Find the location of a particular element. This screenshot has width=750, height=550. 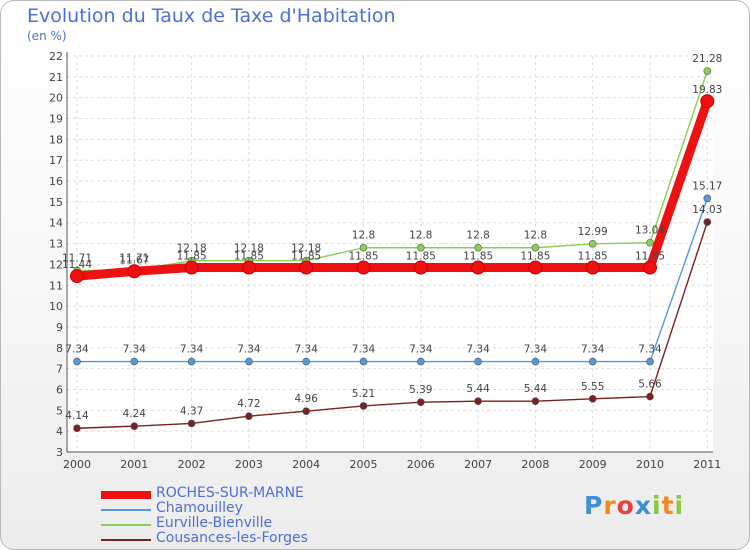

unit-label: (en %) is located at coordinates (47, 36).